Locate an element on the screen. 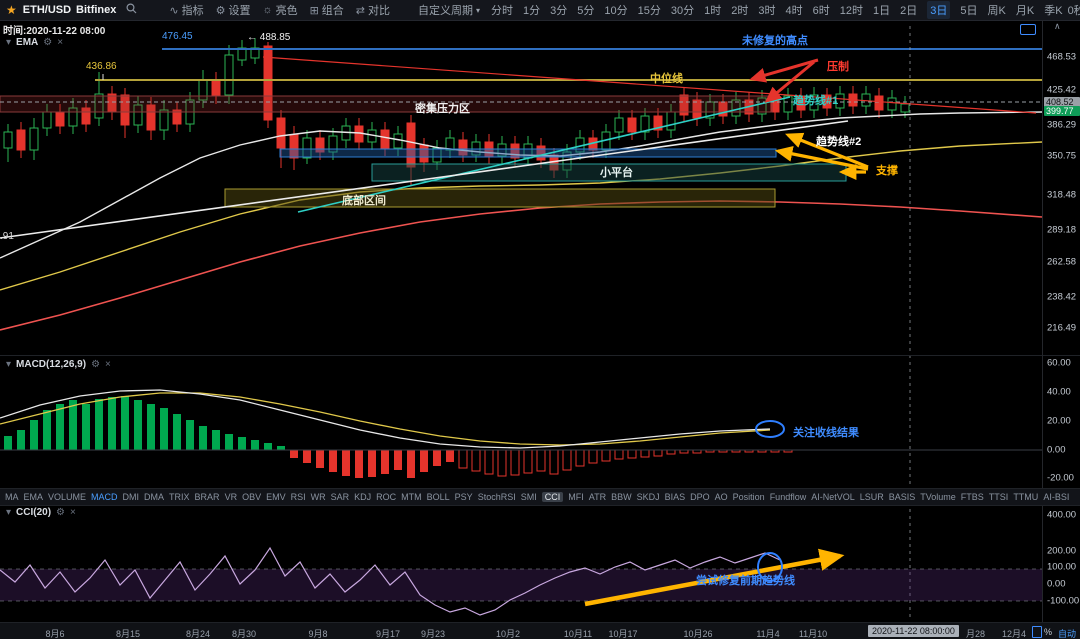 This screenshot has width=1080, height=639. tab-DPO: DPO is located at coordinates (700, 497).